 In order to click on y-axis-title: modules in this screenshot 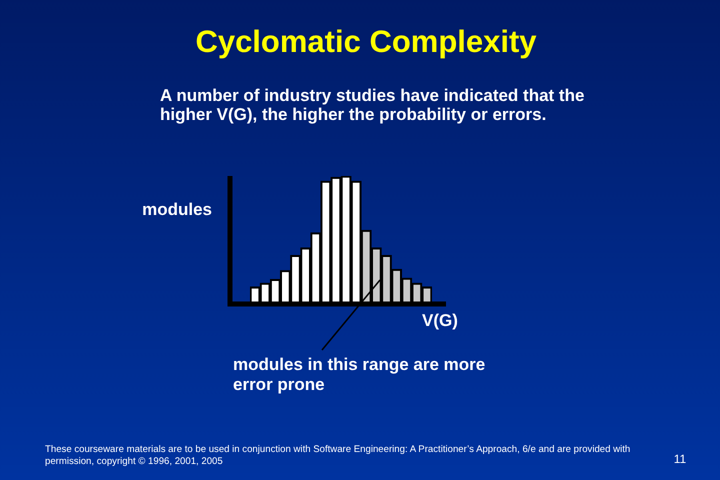, I will do `click(176, 210)`.